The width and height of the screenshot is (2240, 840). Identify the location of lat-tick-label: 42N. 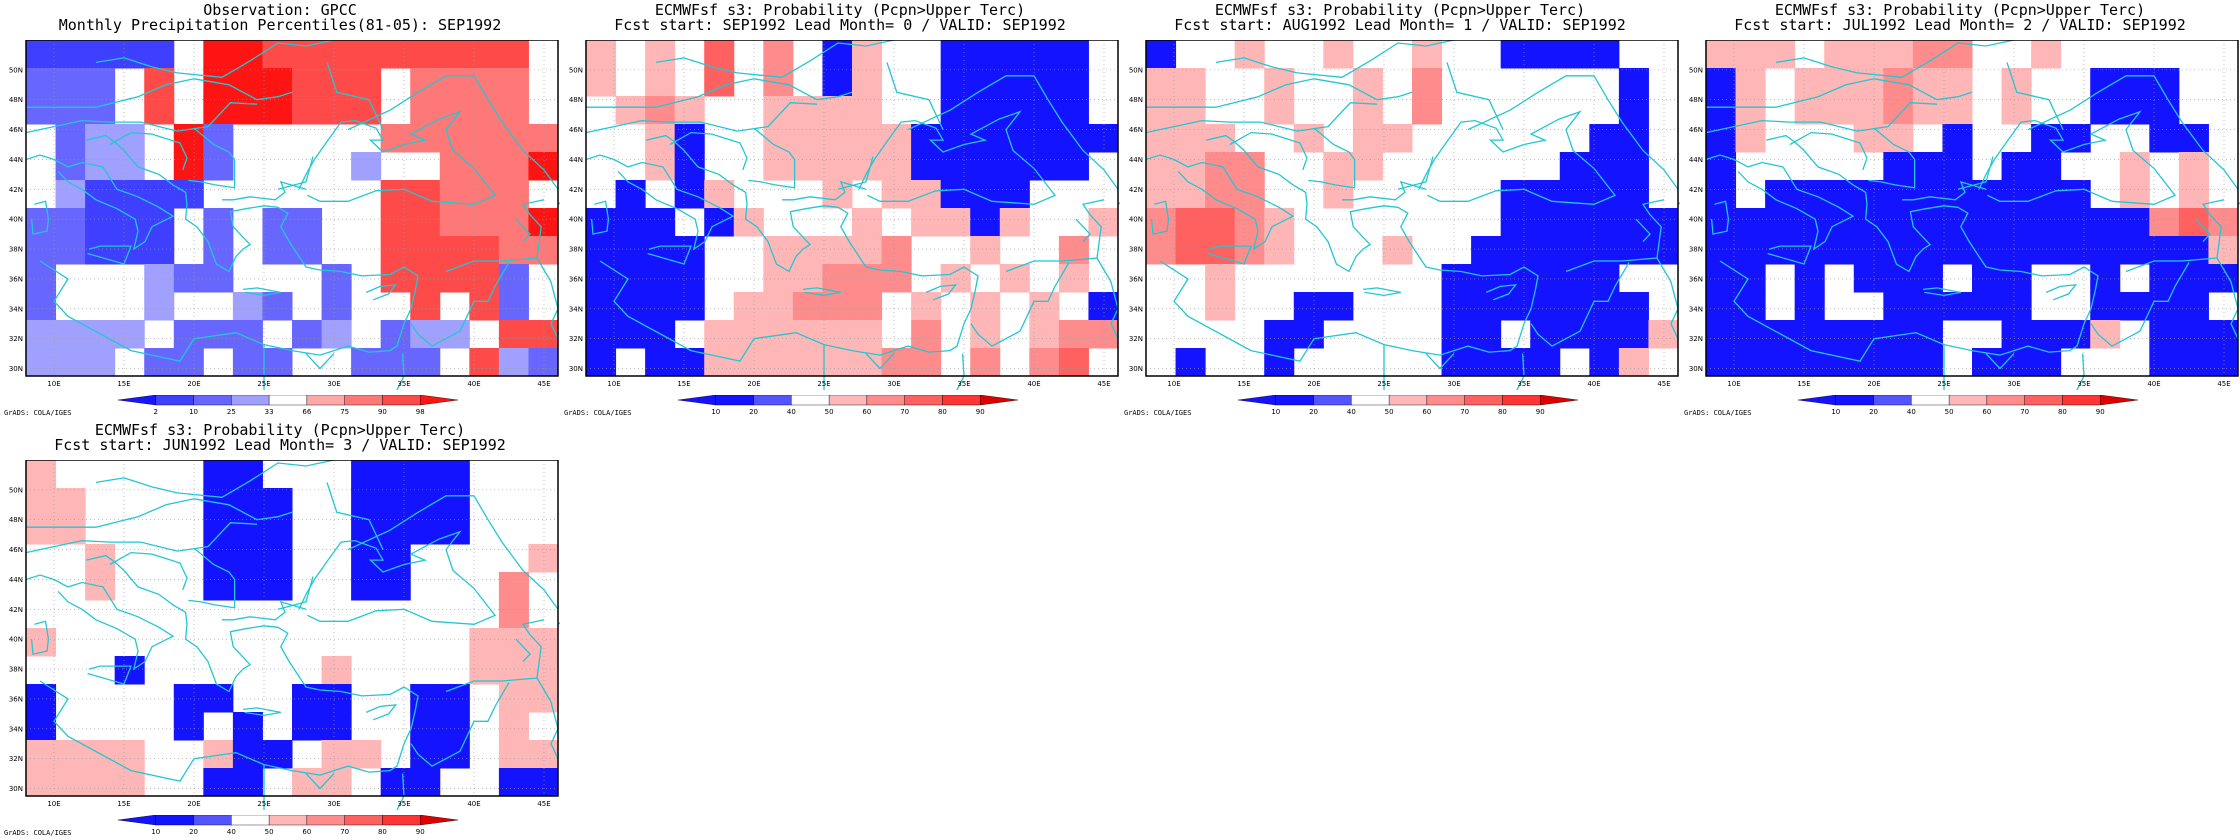
(1696, 190).